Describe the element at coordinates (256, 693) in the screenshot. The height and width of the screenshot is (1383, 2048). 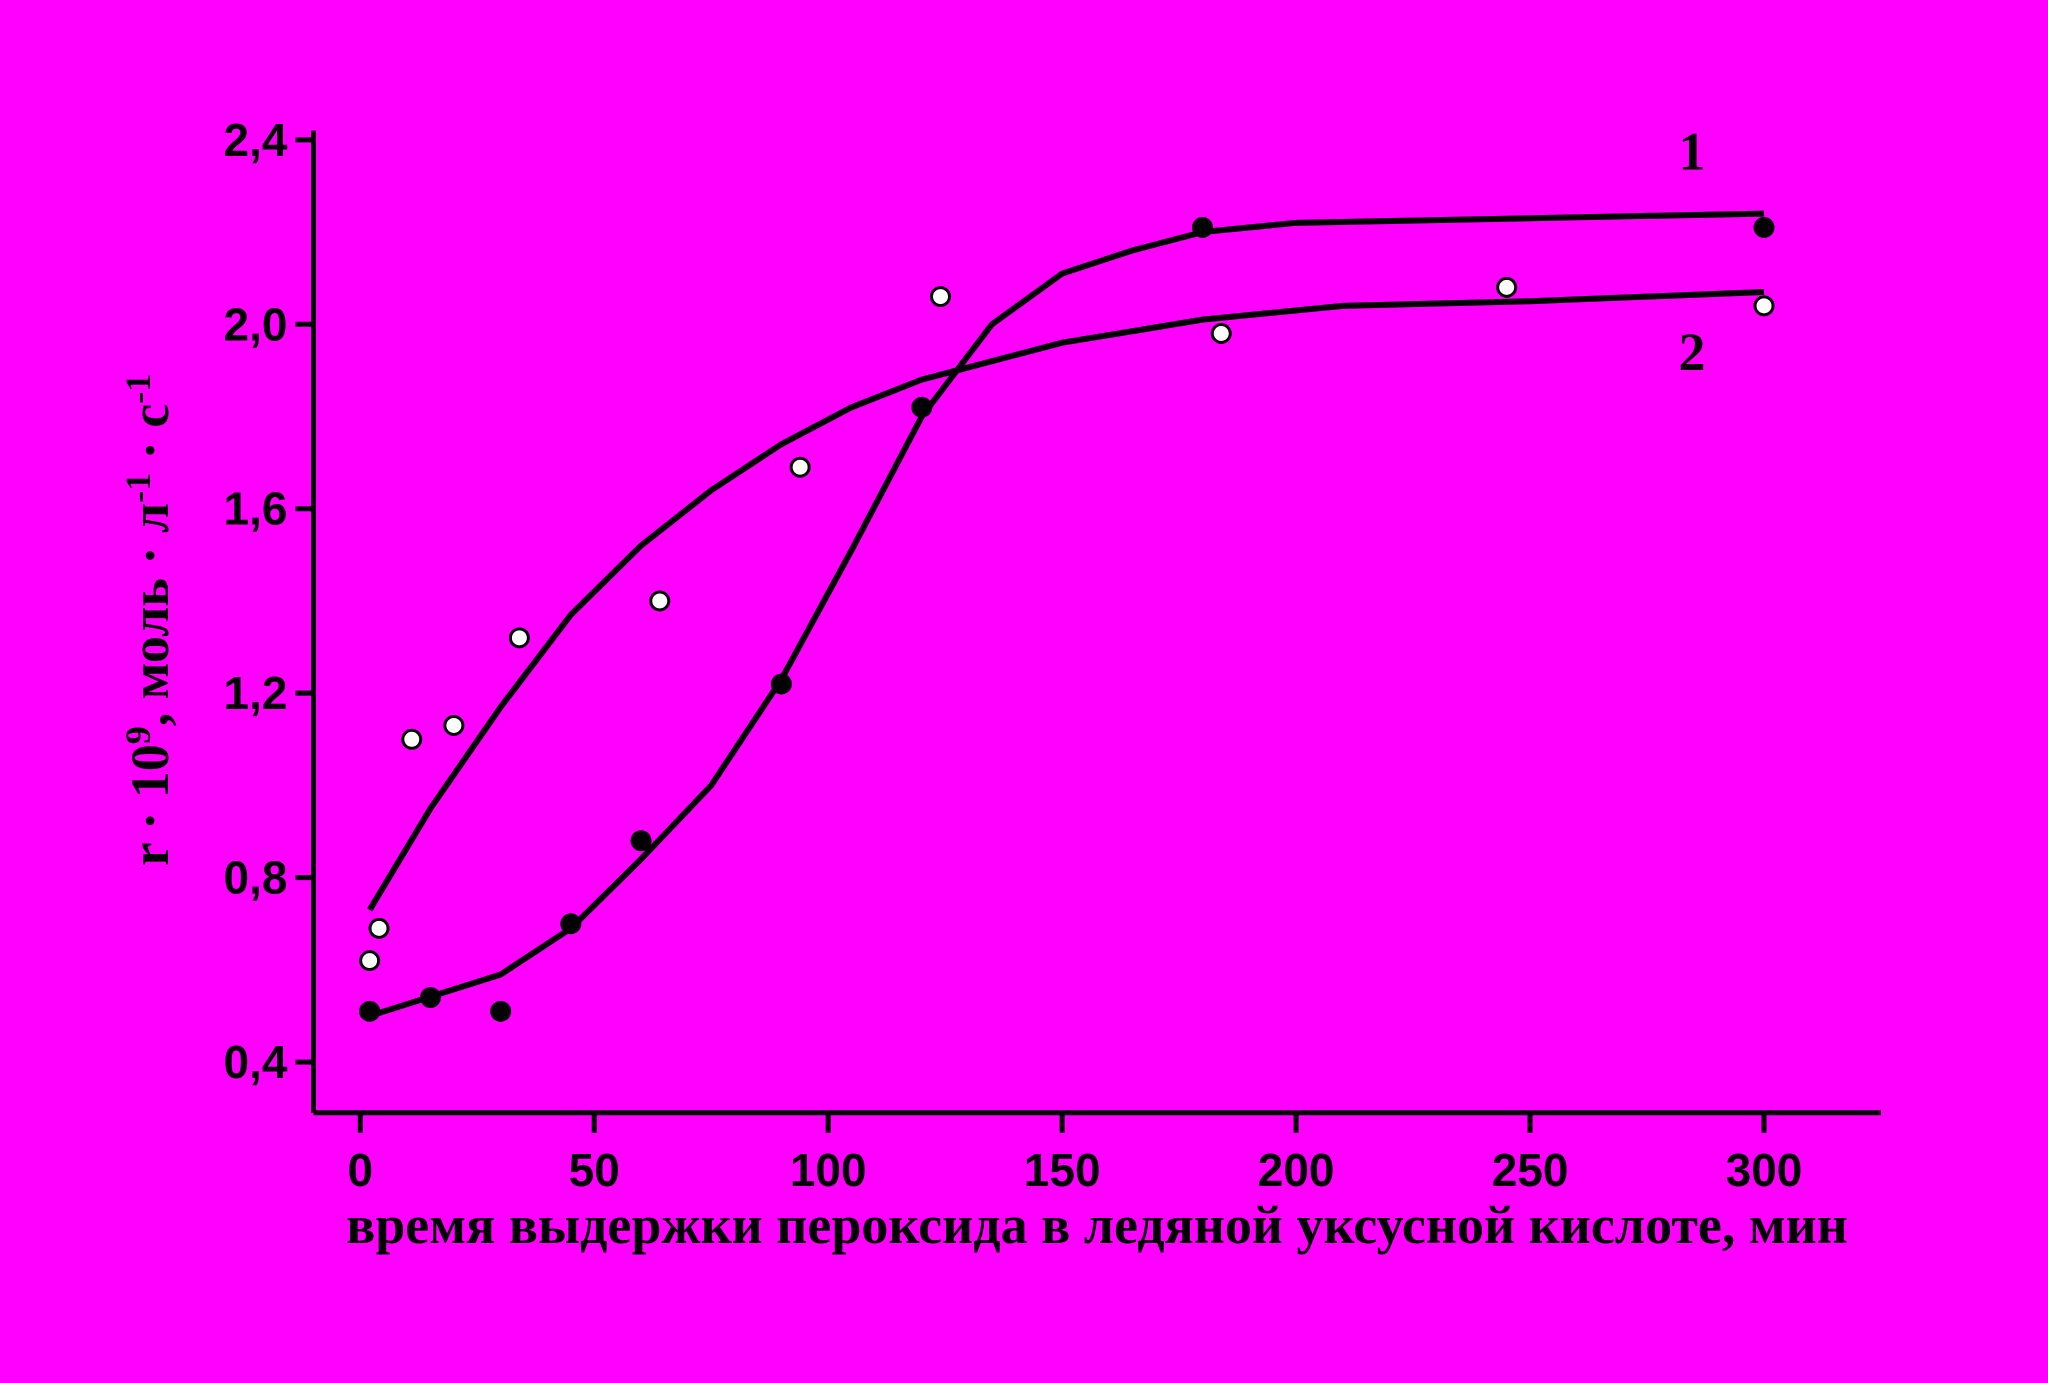
I see `y-tick-label: 1,2` at that location.